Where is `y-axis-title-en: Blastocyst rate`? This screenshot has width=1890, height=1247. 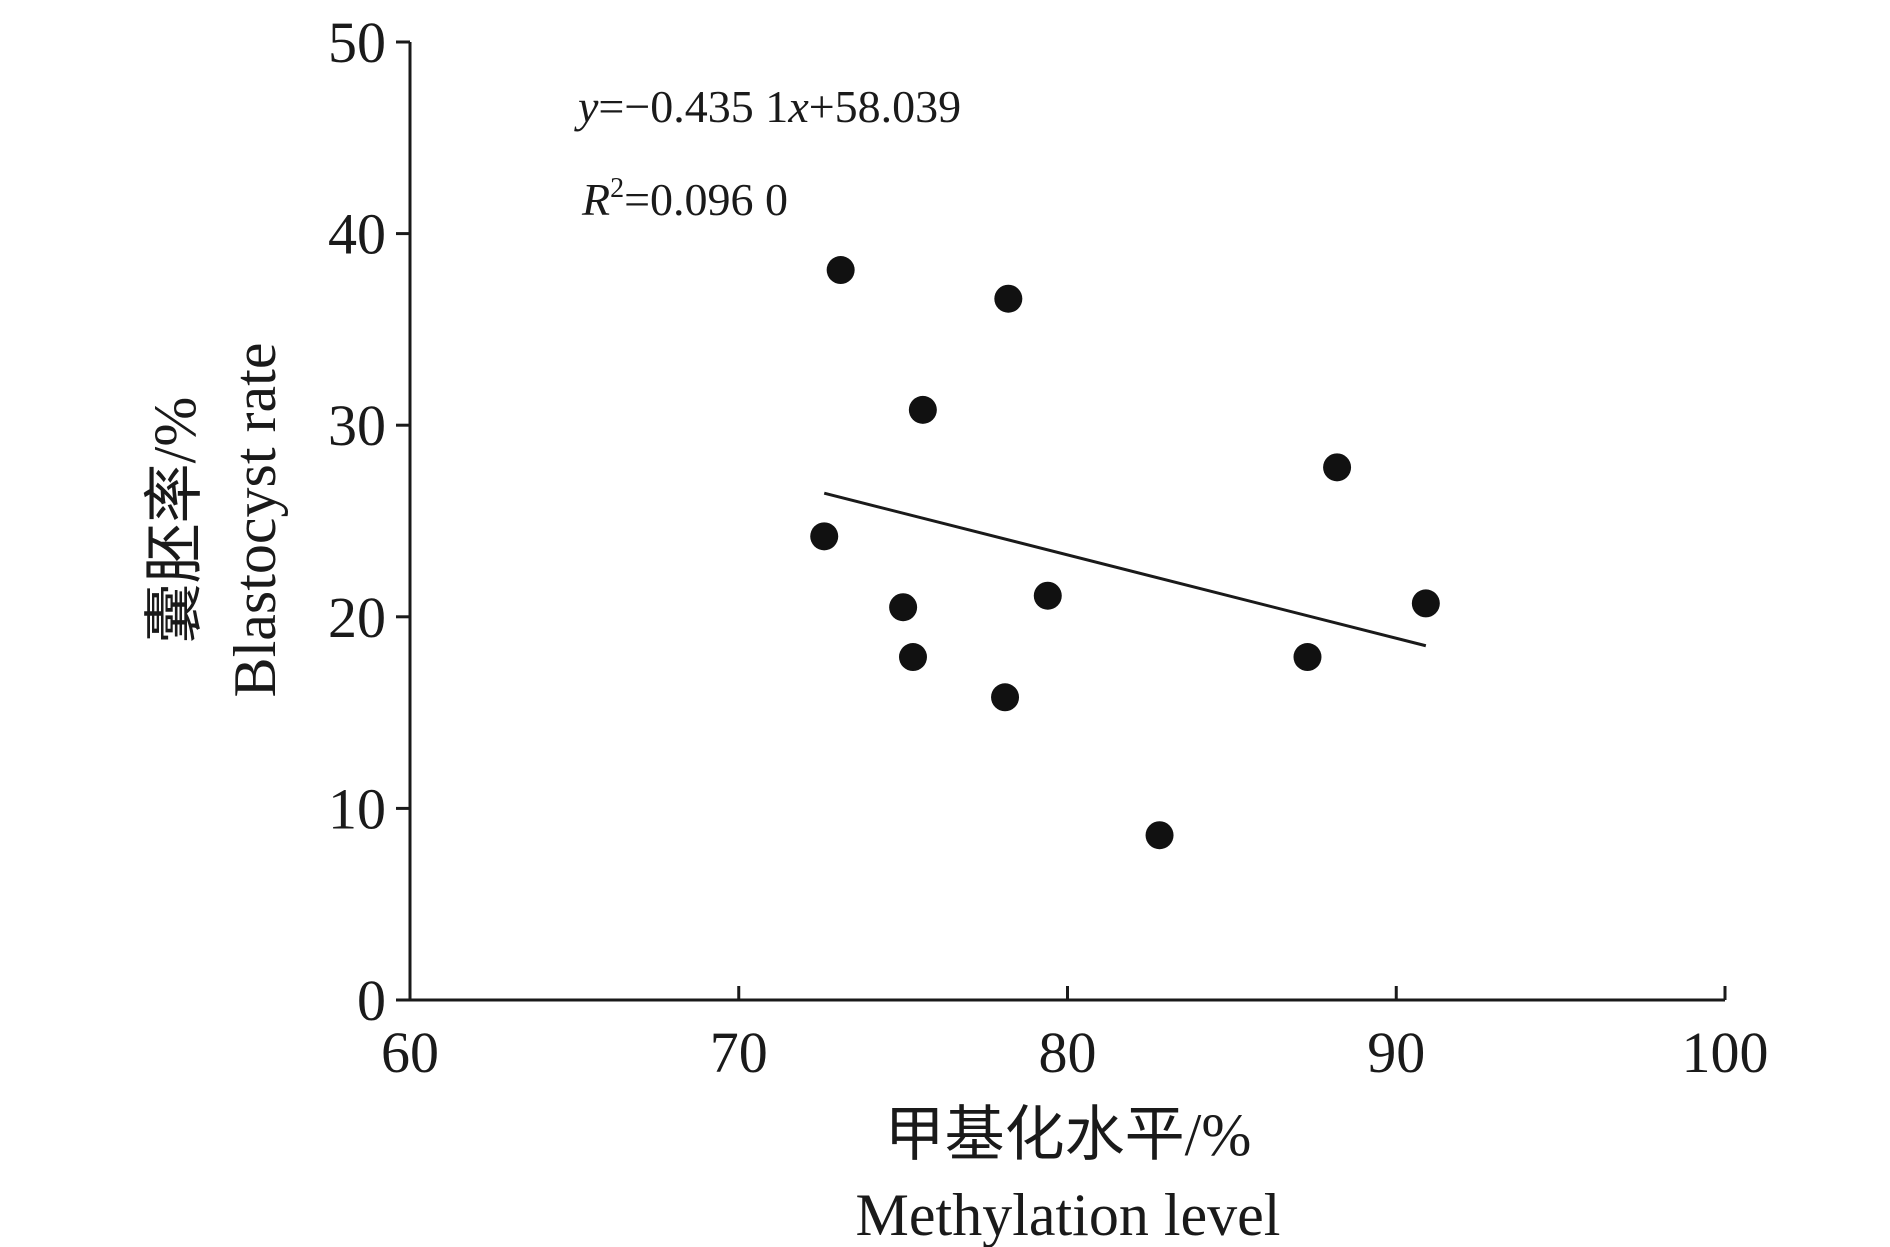 y-axis-title-en: Blastocyst rate is located at coordinates (255, 520).